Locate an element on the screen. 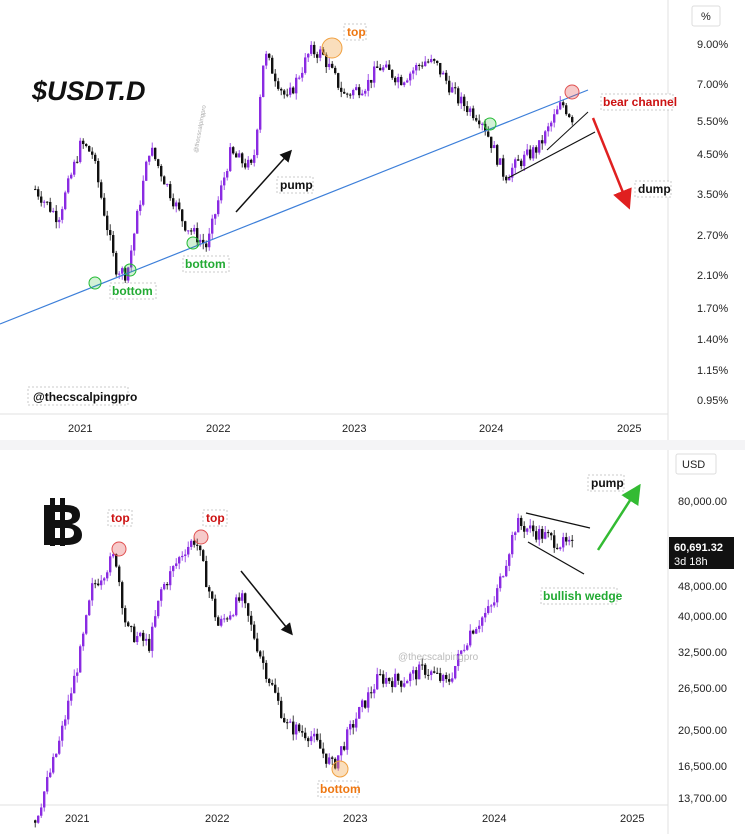  usdt-d-y-tick: 9.00% is located at coordinates (712, 45).